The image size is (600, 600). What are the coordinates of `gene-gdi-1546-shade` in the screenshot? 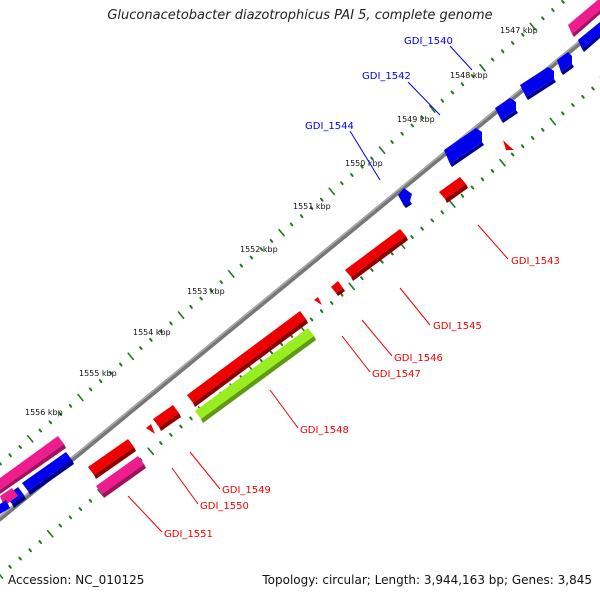 It's located at (340, 292).